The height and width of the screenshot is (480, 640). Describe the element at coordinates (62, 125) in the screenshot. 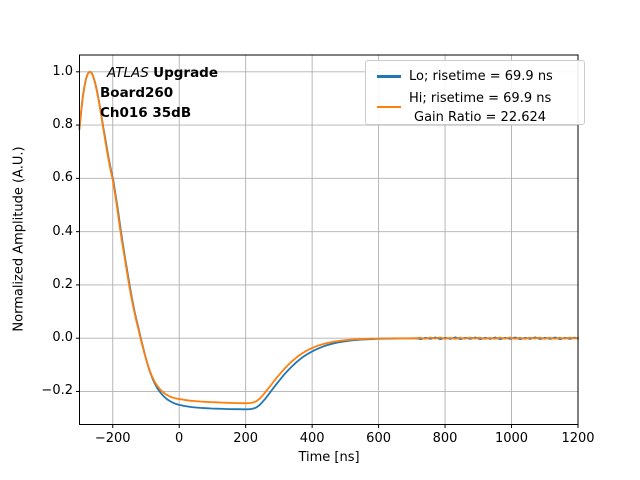

I see `y-tick-label: 0.8` at that location.